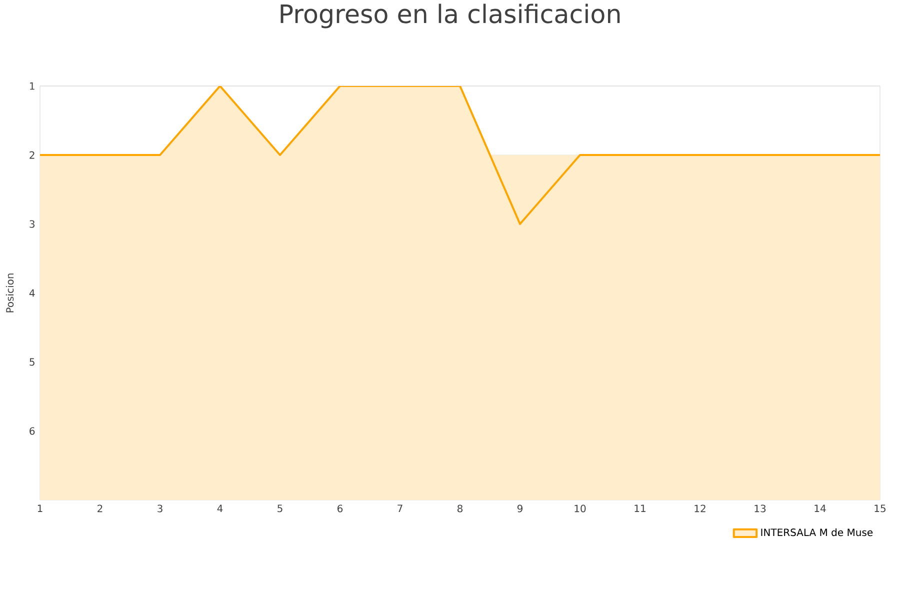 This screenshot has height=600, width=900. I want to click on x-tick-label: 3, so click(160, 508).